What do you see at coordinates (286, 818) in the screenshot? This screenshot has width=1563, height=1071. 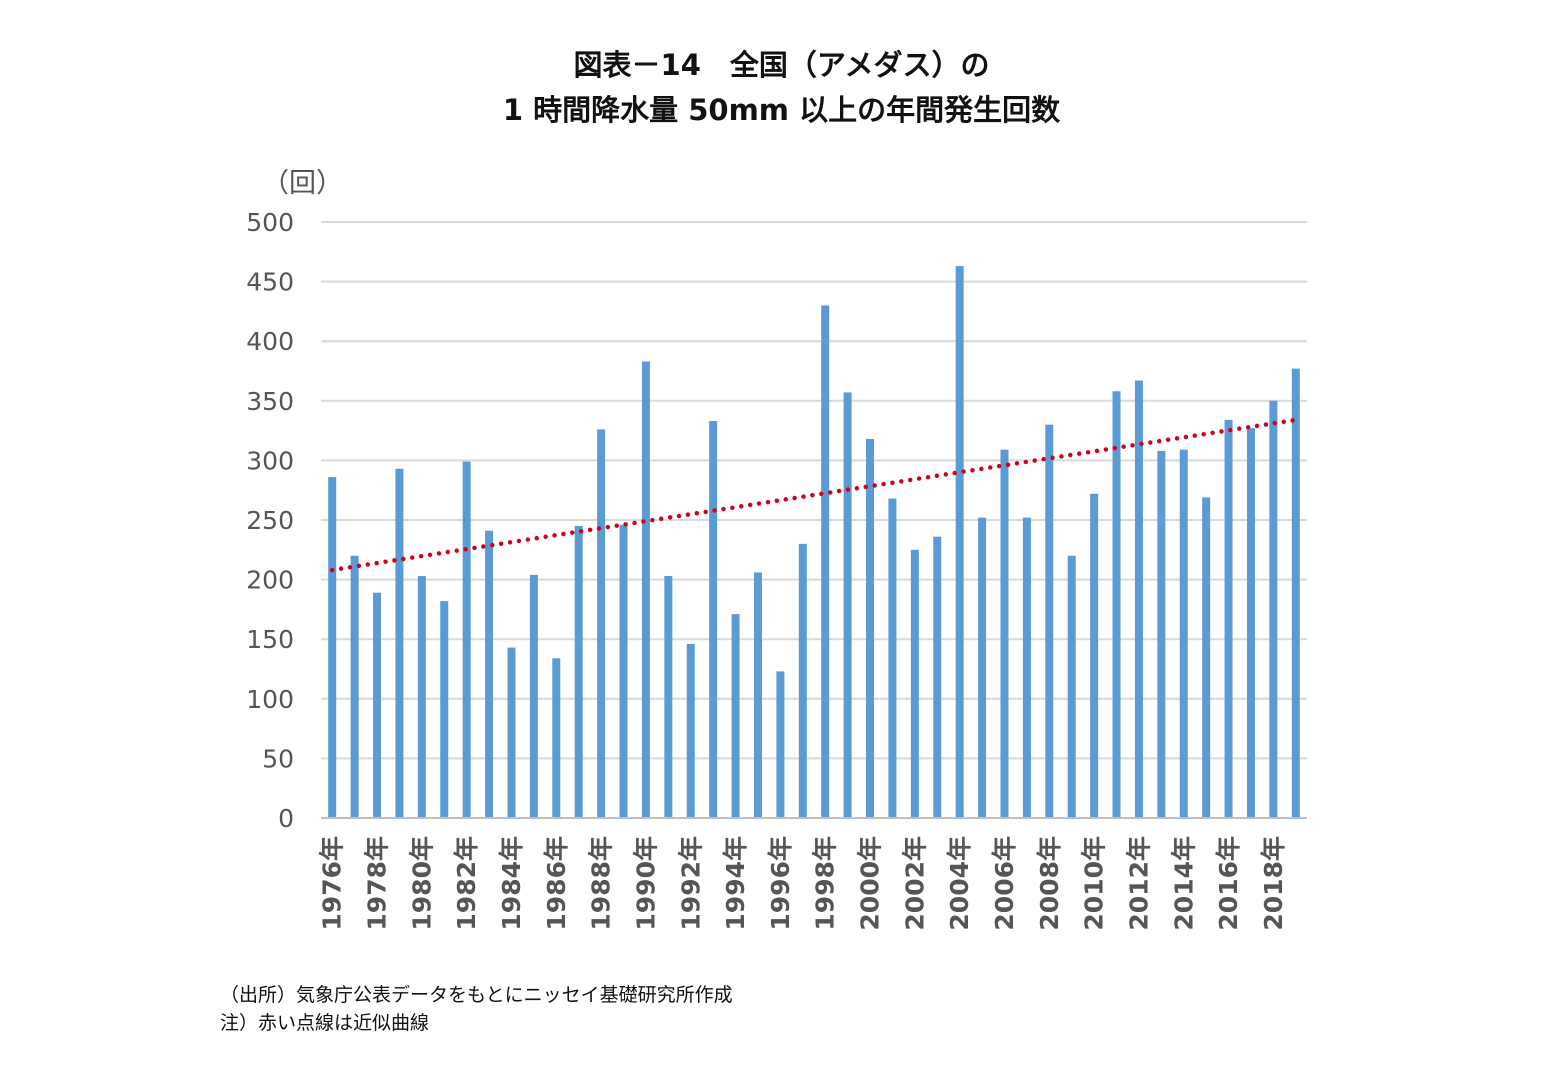 I see `y-tick-label-0: 0` at bounding box center [286, 818].